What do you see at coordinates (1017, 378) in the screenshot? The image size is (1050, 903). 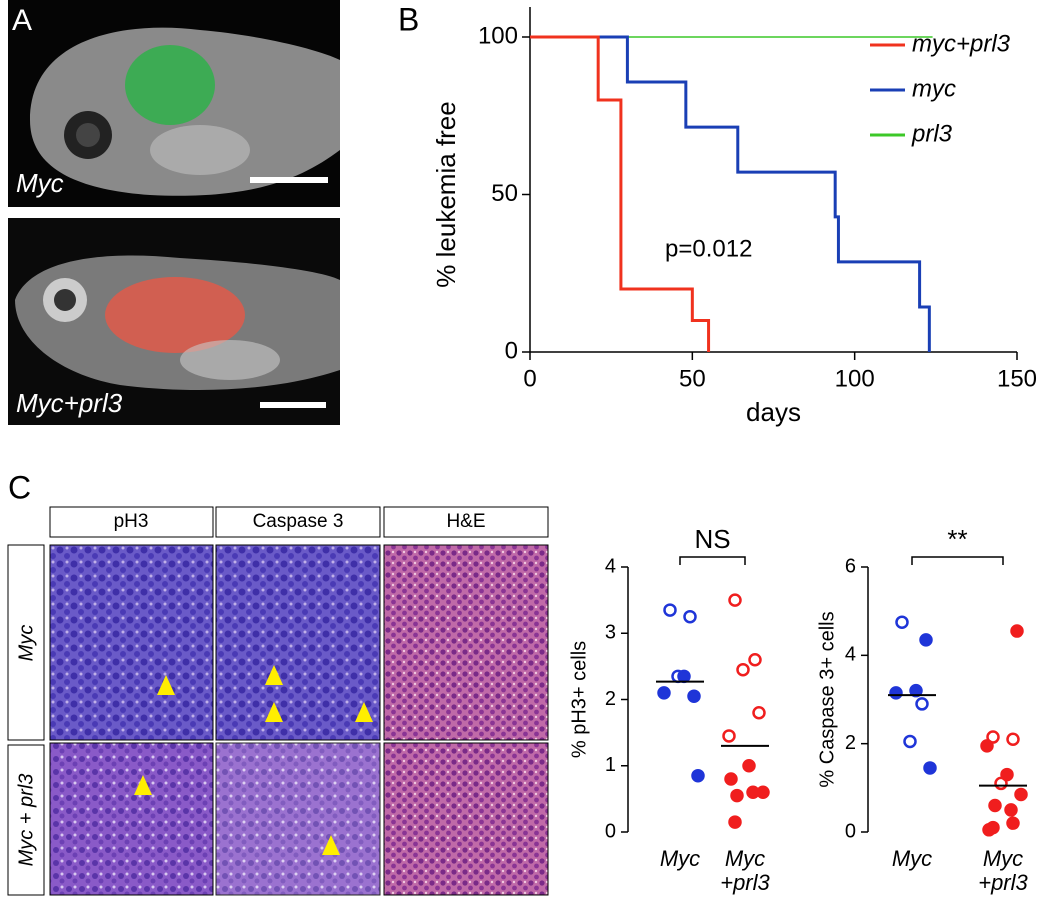 I see `x-tick-label: 150` at bounding box center [1017, 378].